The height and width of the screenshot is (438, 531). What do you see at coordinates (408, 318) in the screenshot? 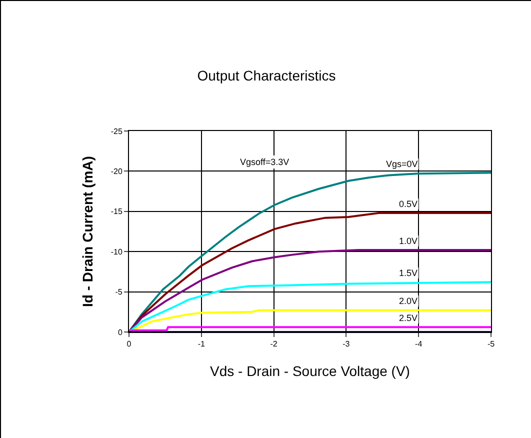
I see `series-label: 2.5V` at bounding box center [408, 318].